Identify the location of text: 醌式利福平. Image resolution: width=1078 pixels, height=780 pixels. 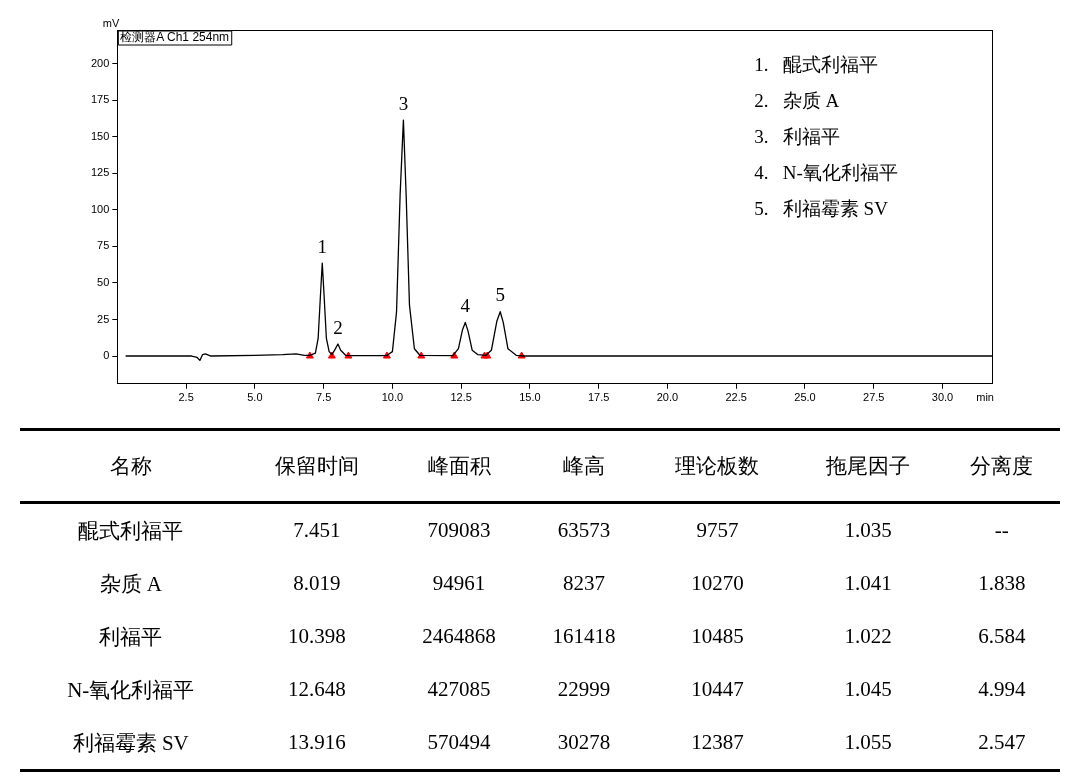
(131, 530).